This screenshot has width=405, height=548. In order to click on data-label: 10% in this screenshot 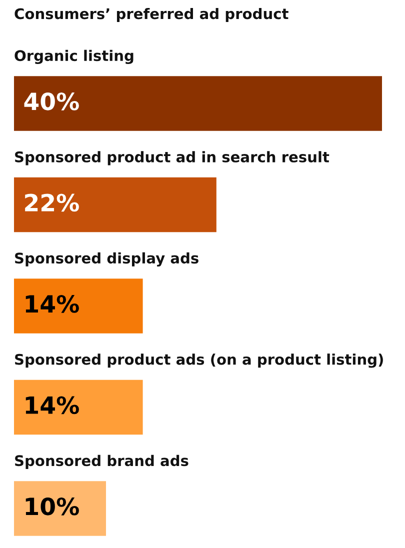, I will do `click(52, 507)`.